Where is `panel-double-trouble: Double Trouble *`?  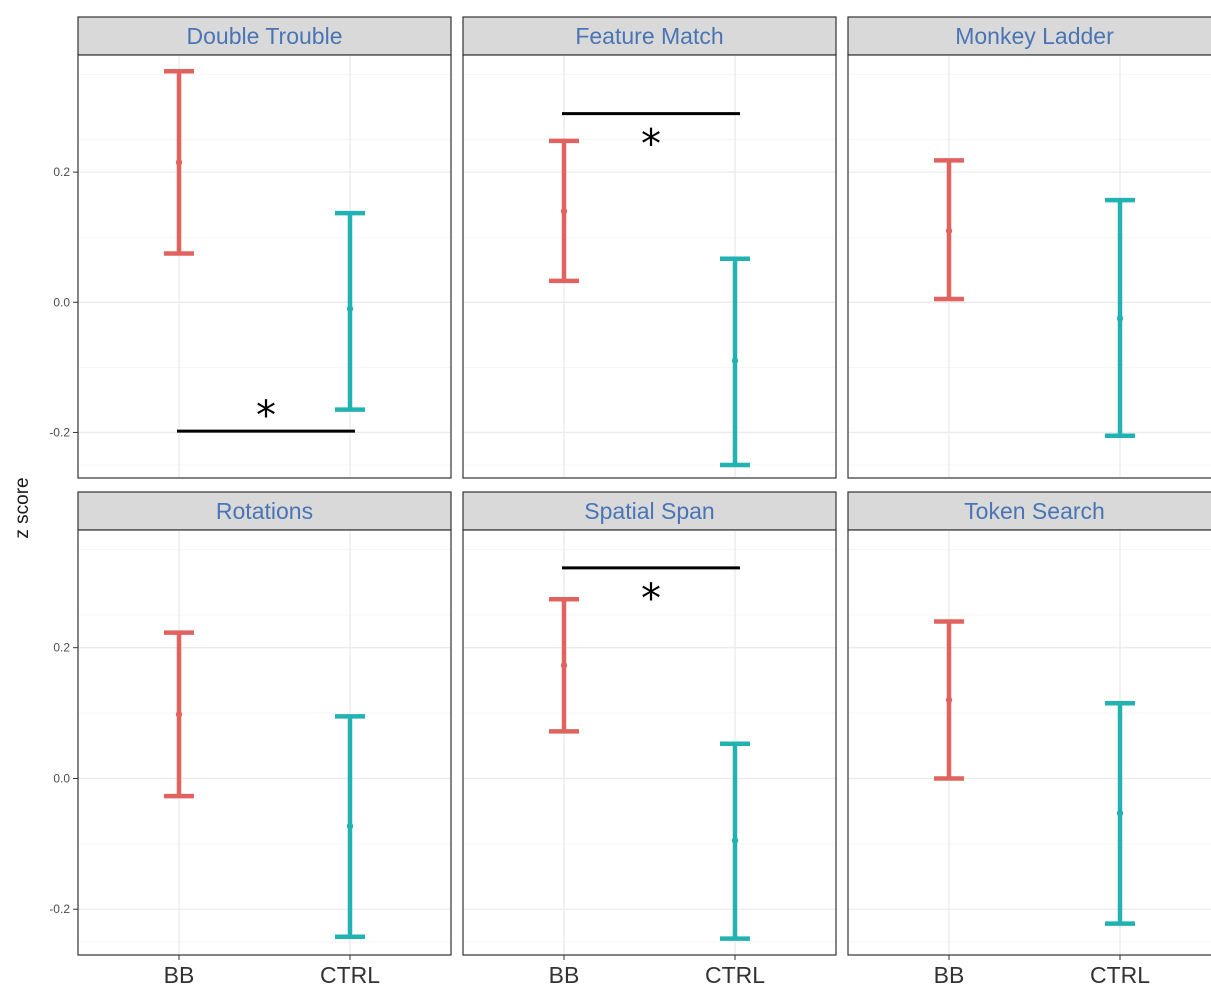 panel-double-trouble: Double Trouble * is located at coordinates (264, 247).